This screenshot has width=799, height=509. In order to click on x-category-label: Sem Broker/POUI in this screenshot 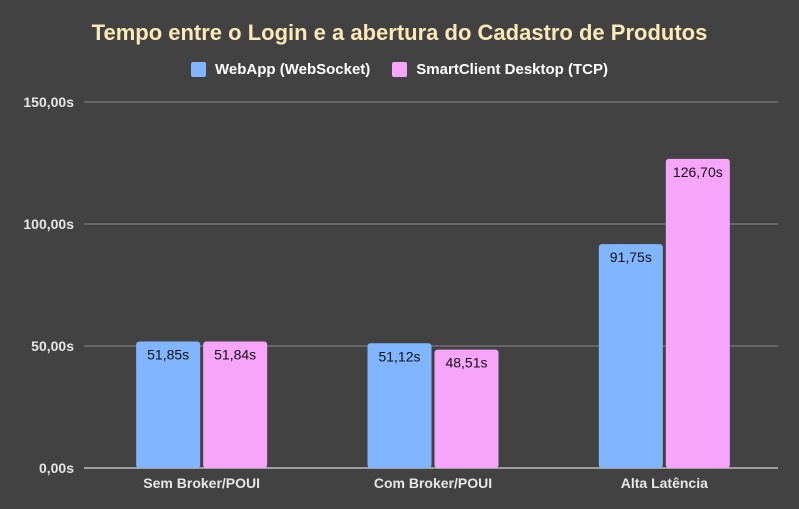, I will do `click(201, 483)`.